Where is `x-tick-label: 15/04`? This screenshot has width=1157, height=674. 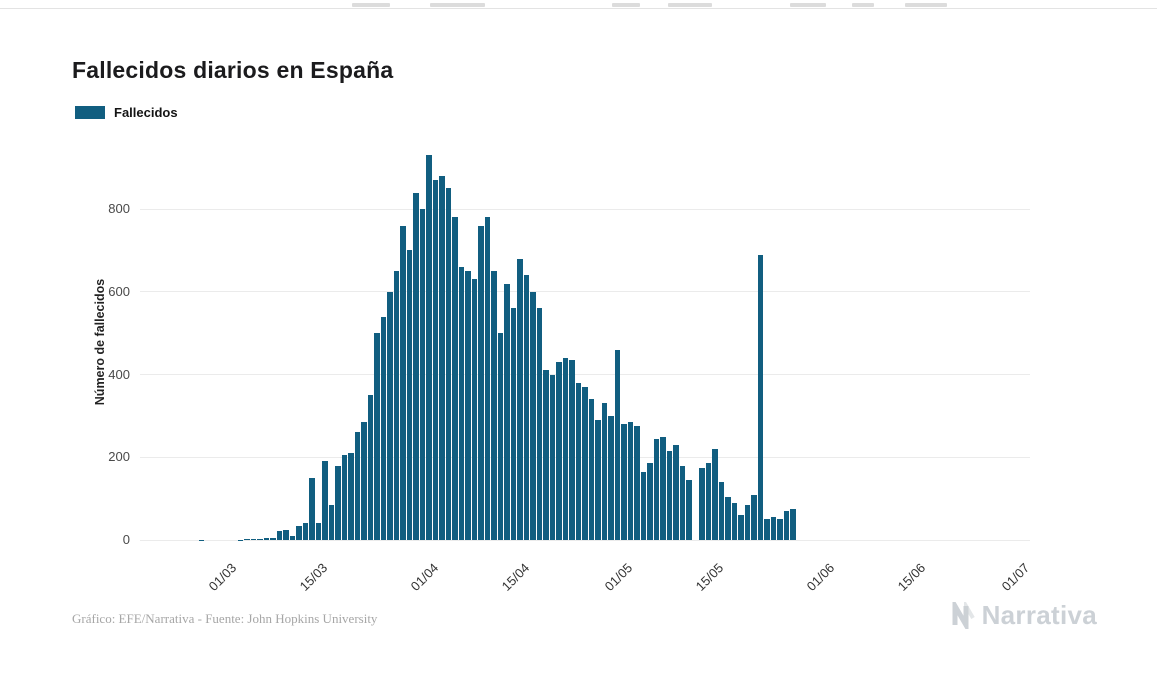 x-tick-label: 15/04 is located at coordinates (515, 577).